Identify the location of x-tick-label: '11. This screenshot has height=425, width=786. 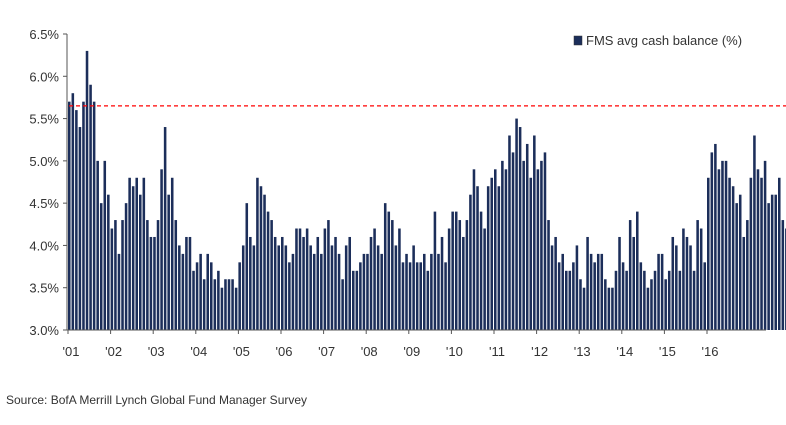
(497, 351).